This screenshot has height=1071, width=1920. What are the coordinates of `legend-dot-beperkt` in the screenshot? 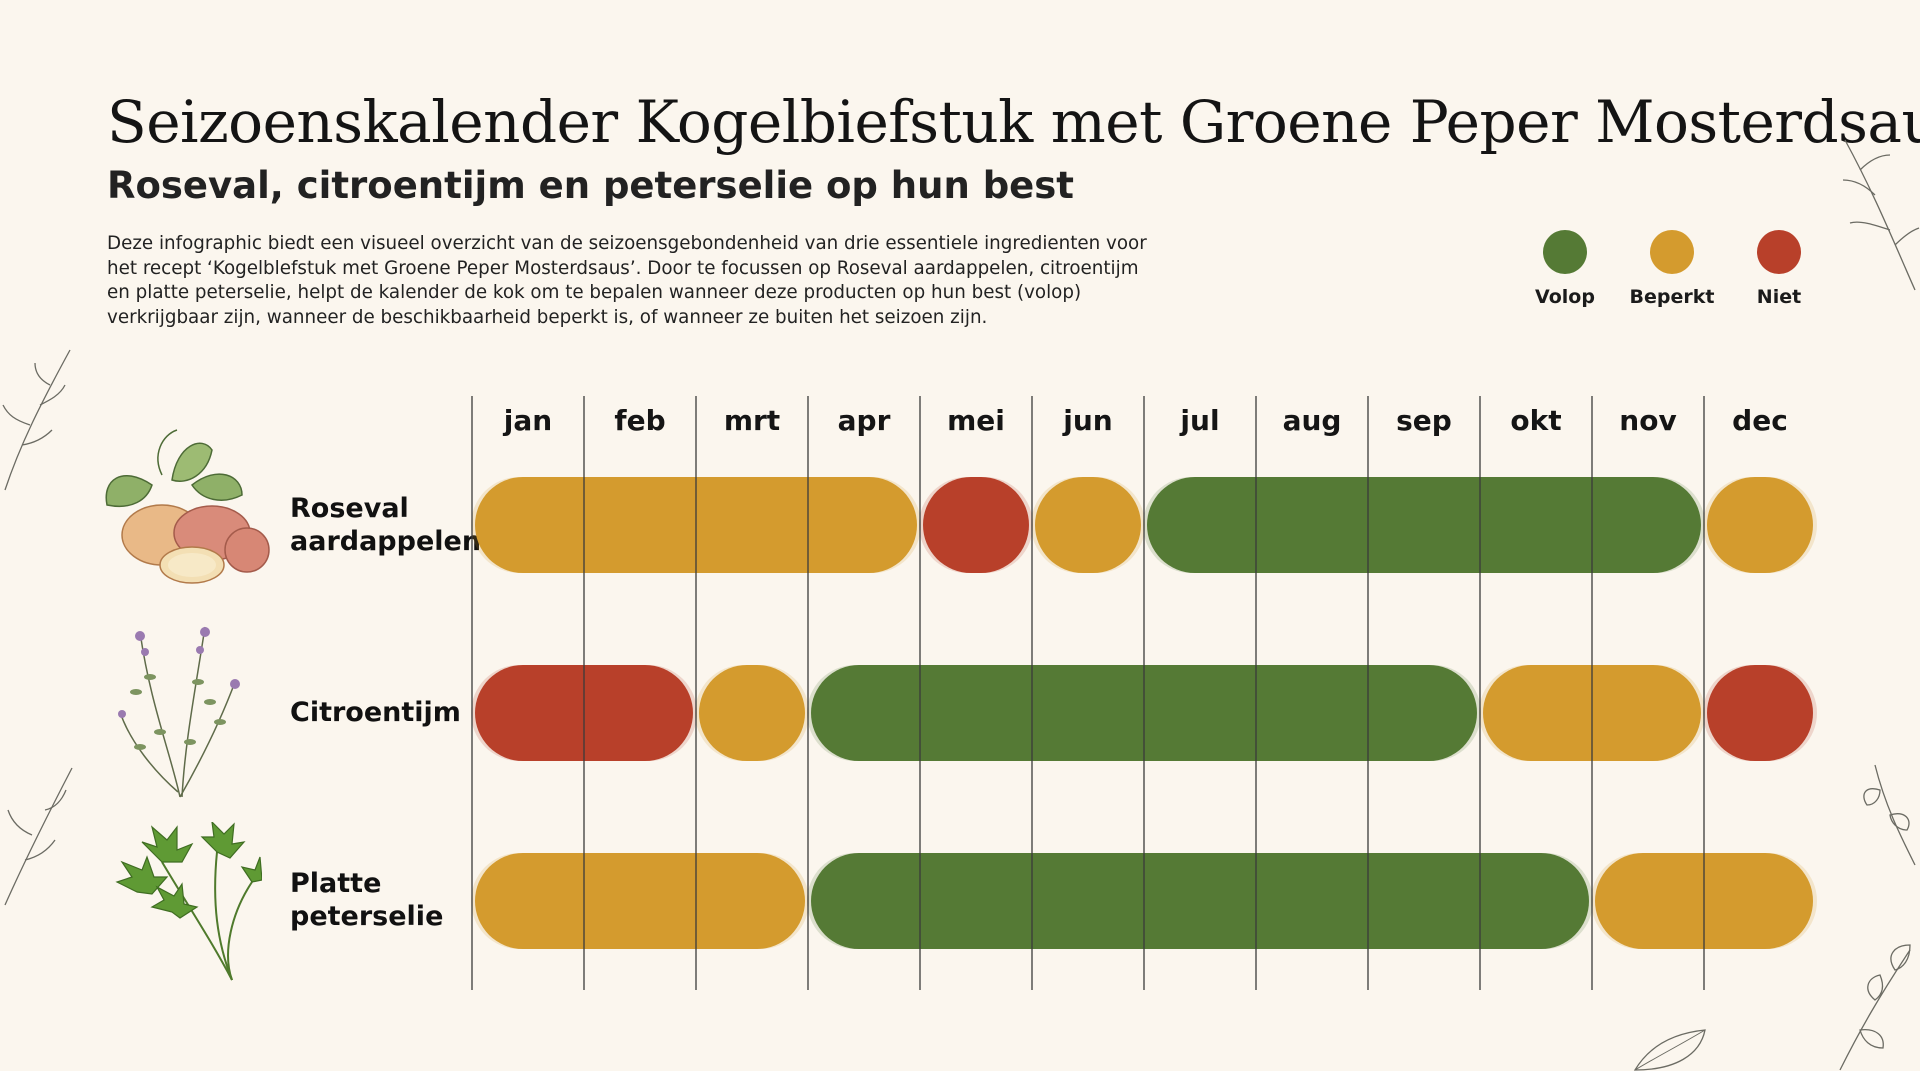 It's located at (1672, 252).